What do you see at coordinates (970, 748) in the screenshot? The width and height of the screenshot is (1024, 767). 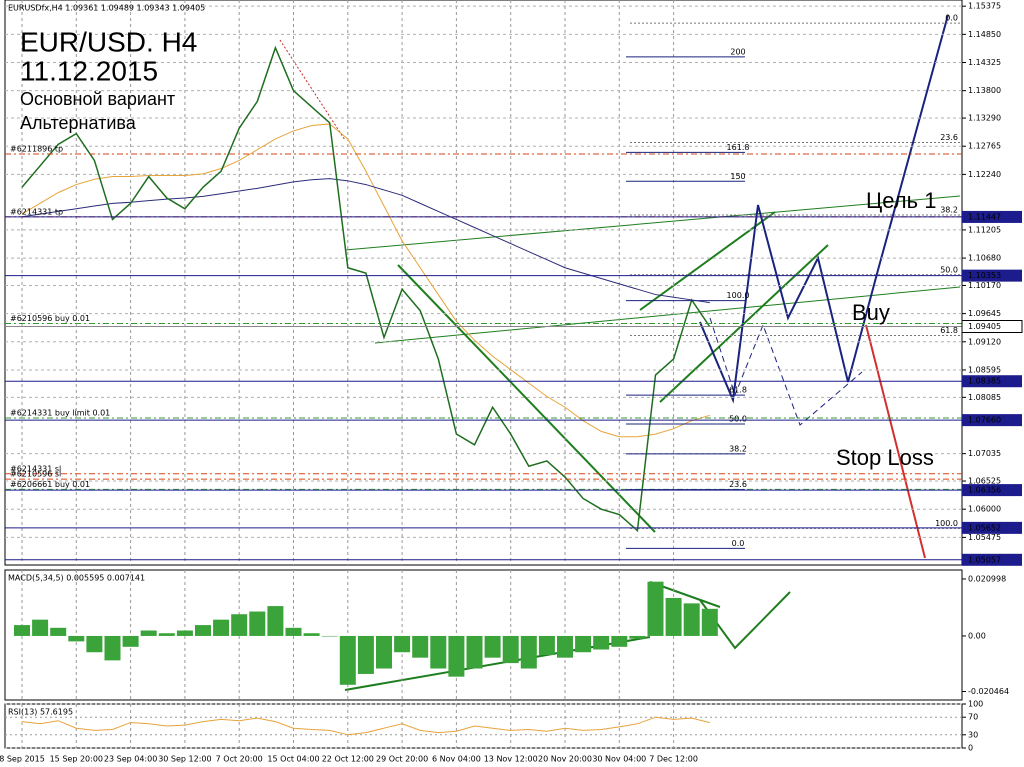 I see `y-tick-label: 0` at bounding box center [970, 748].